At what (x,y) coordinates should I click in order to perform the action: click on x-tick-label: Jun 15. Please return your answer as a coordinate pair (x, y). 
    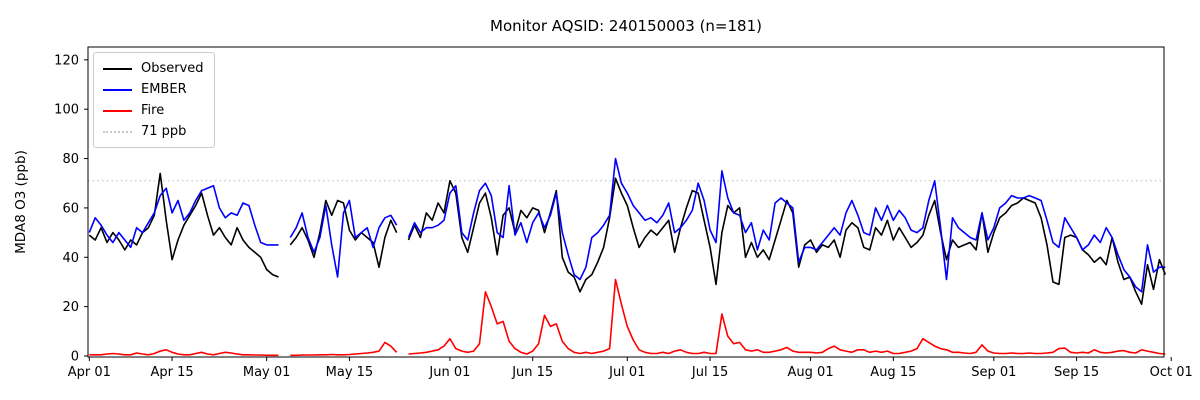
    Looking at the image, I should click on (532, 372).